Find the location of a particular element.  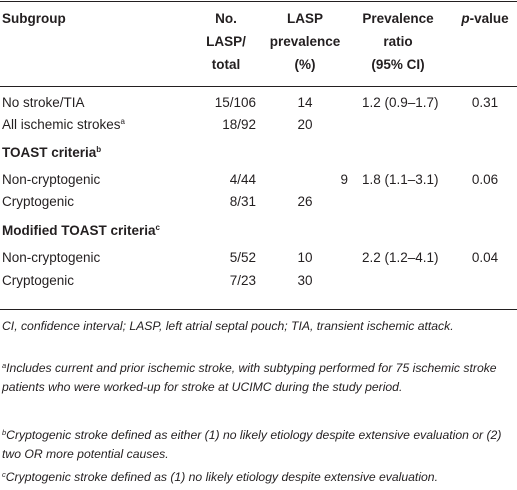

header-no-lasp-line3: total is located at coordinates (226, 64).